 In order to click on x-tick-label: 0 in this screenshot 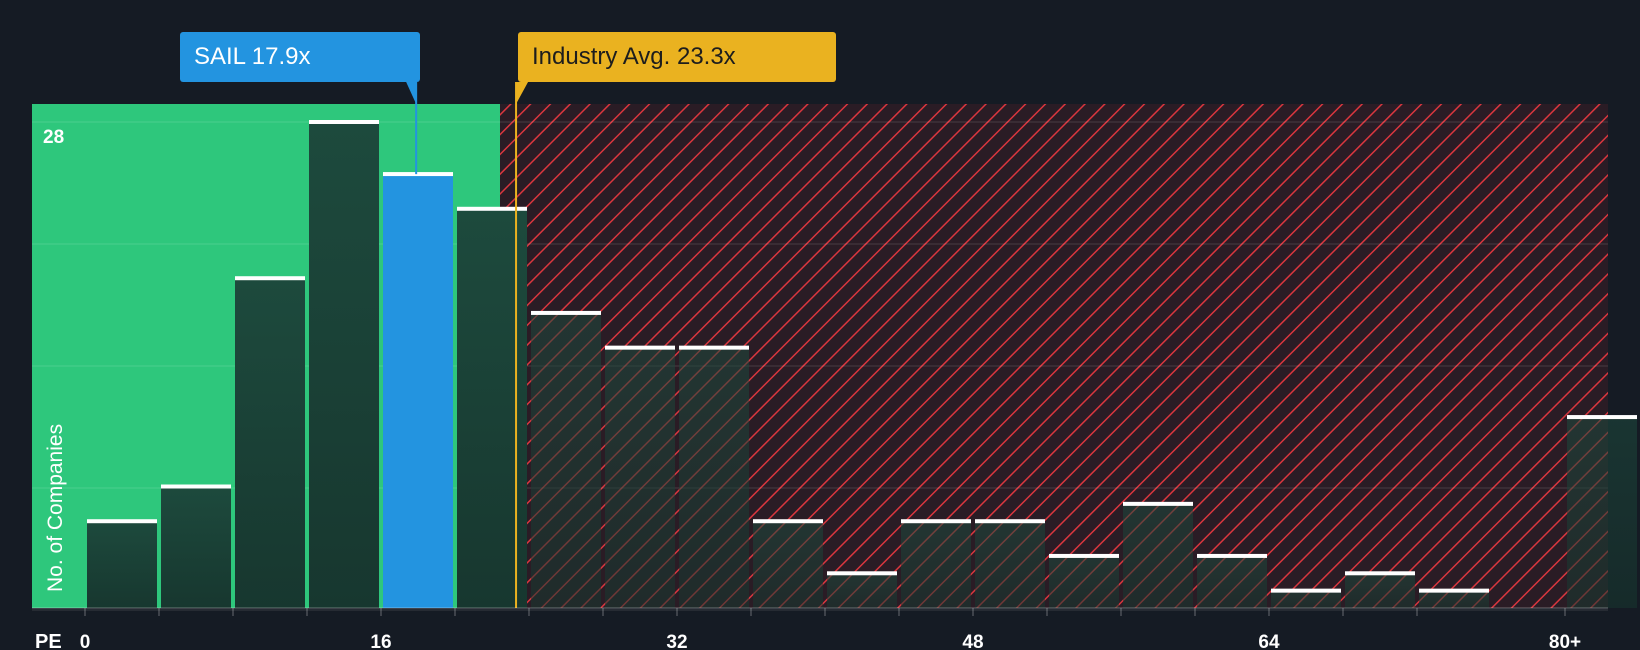, I will do `click(85, 641)`.